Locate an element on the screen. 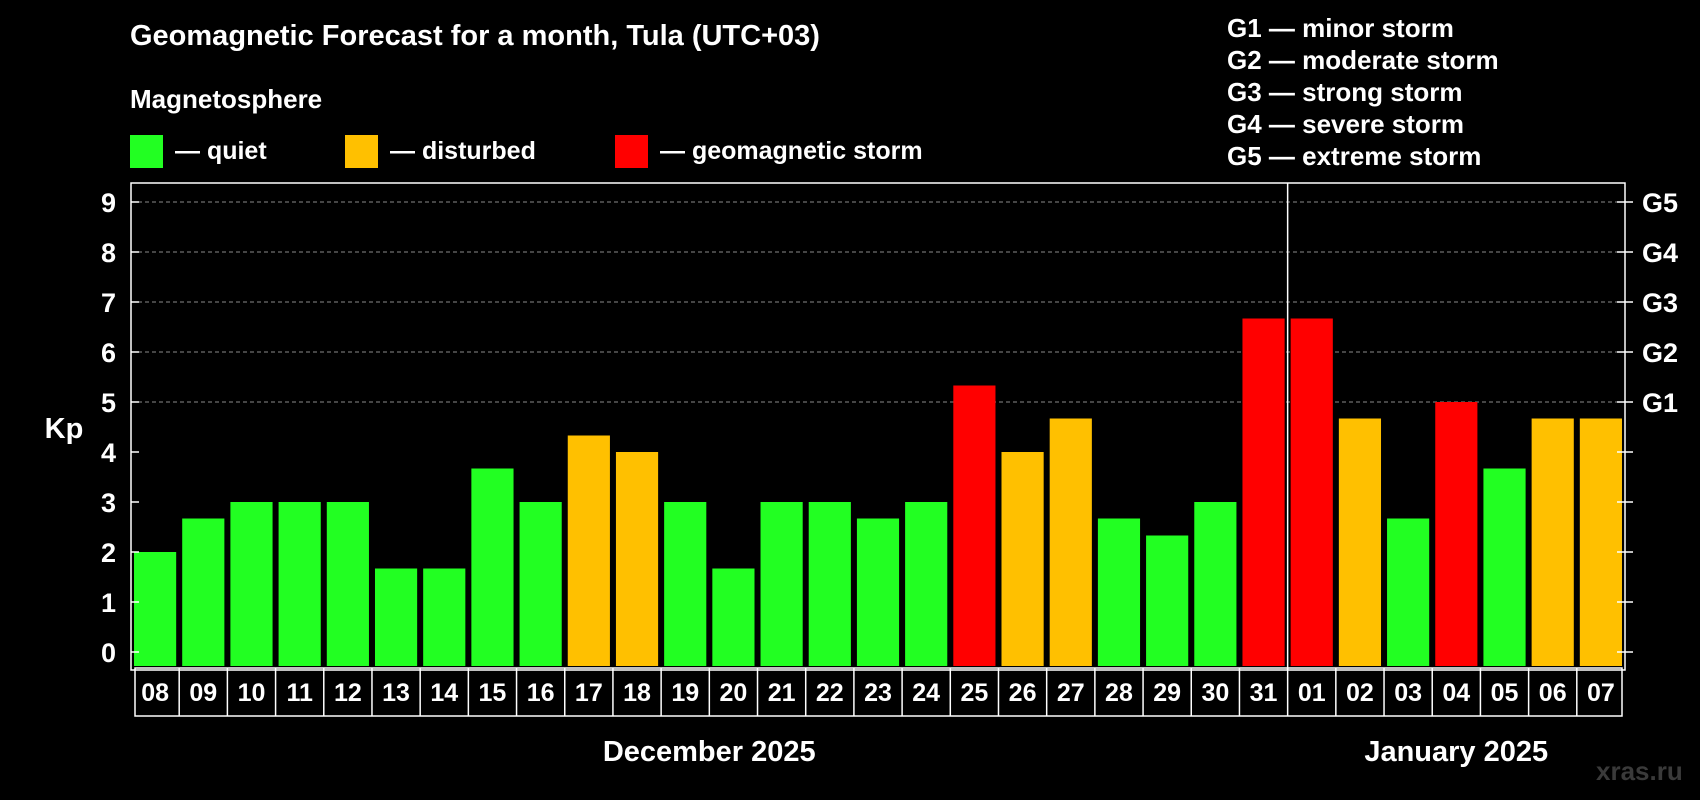 The image size is (1700, 800). g-scale-item-g3: G3 — strong storm is located at coordinates (1345, 92).